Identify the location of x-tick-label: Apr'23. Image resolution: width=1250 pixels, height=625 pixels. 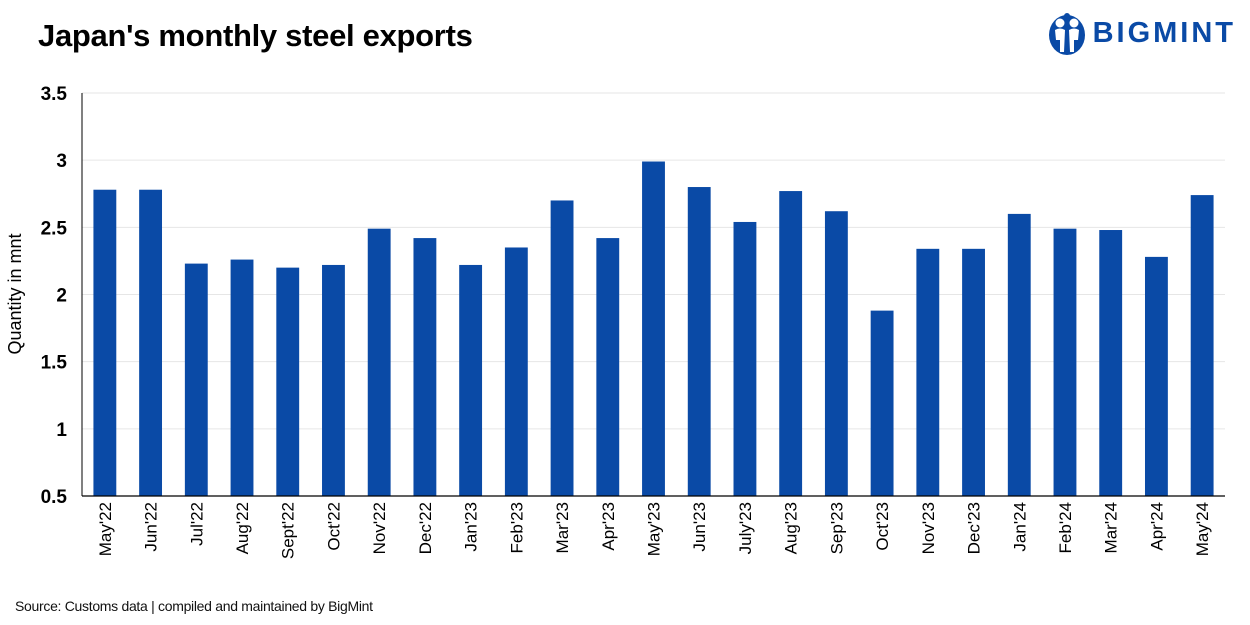
(608, 526).